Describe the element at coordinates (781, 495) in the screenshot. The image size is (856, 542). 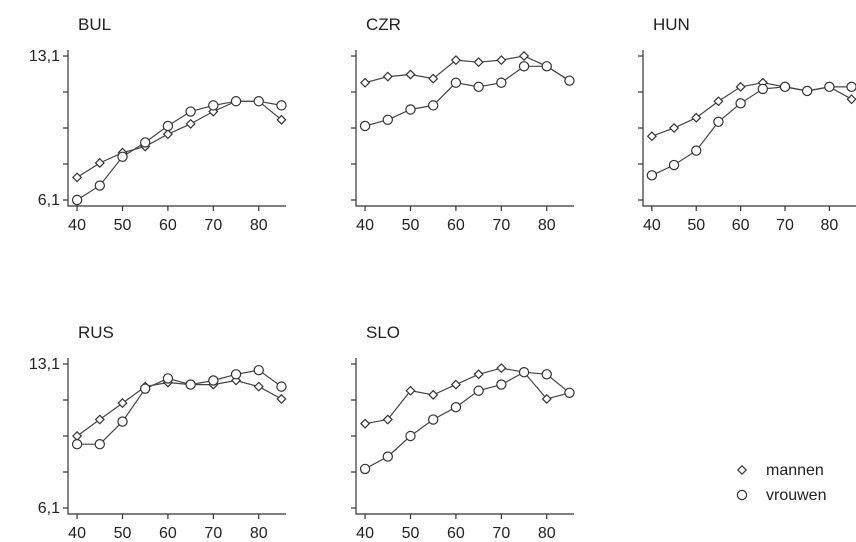
I see `legend-item-vrouwen: vrouwen` at that location.